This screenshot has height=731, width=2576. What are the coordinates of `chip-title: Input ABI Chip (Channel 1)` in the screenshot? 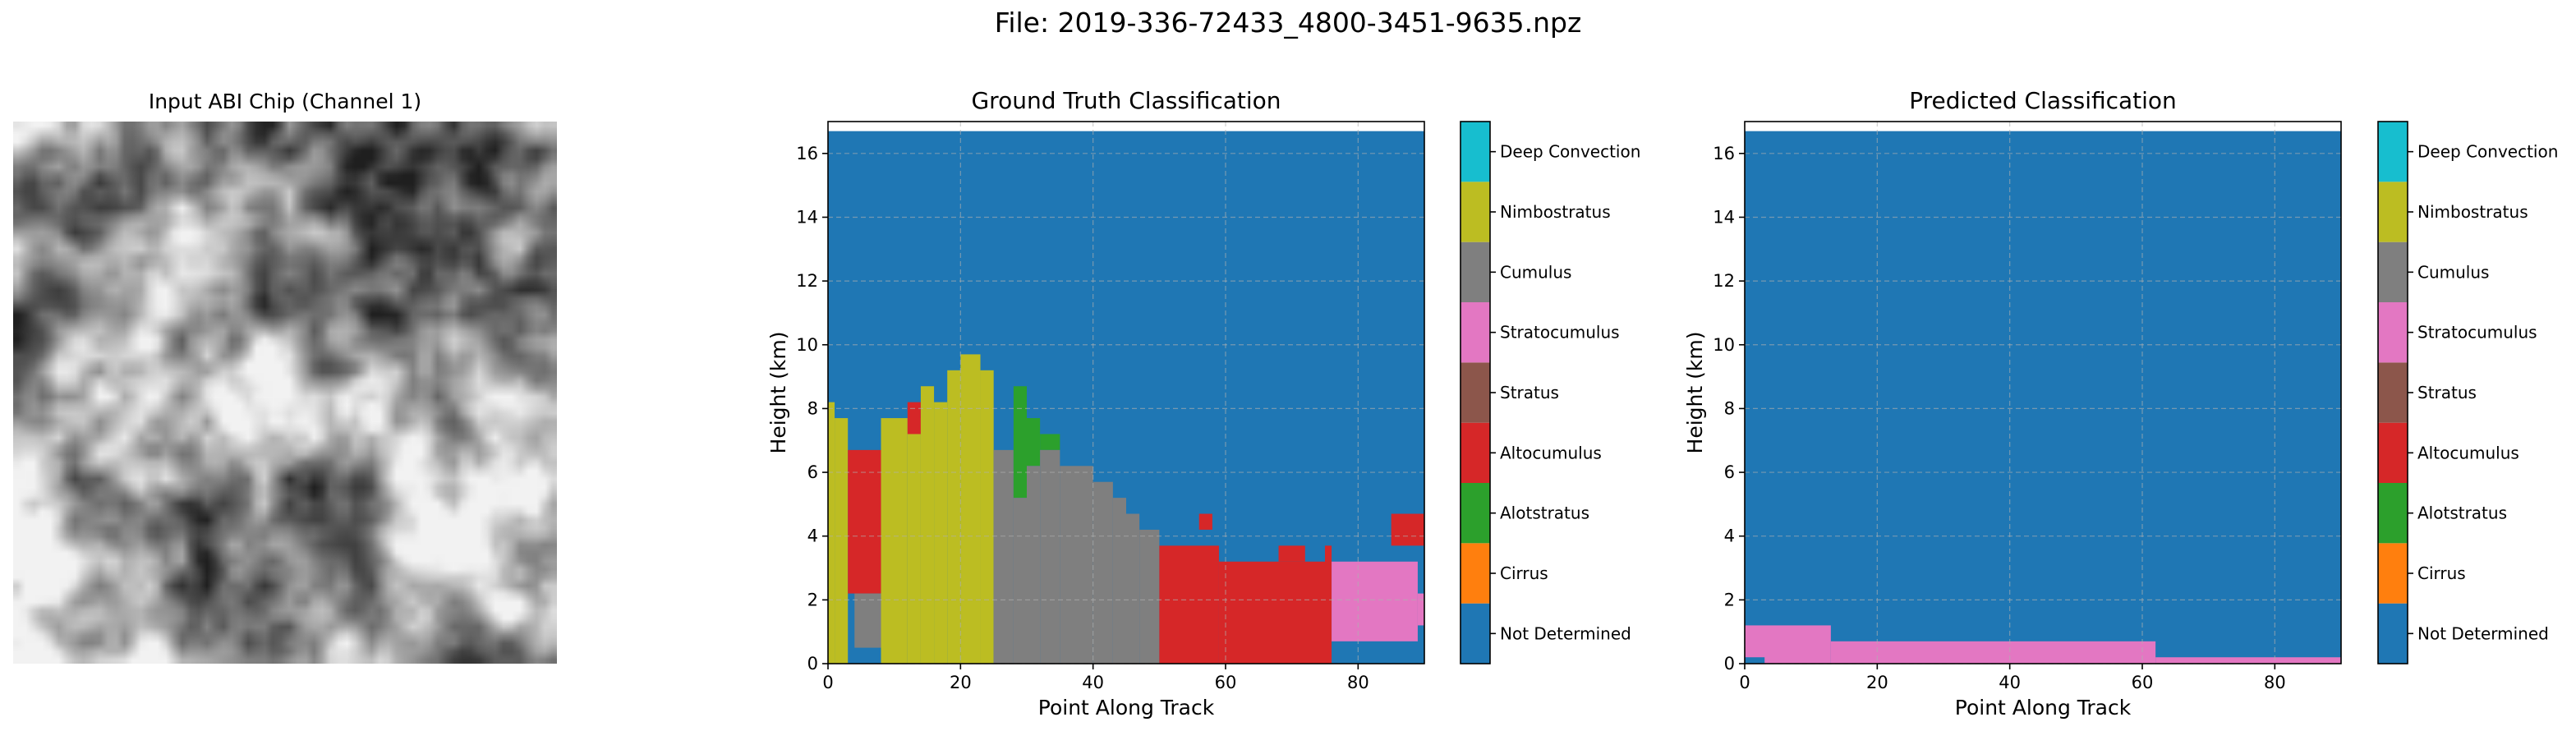 It's located at (285, 101).